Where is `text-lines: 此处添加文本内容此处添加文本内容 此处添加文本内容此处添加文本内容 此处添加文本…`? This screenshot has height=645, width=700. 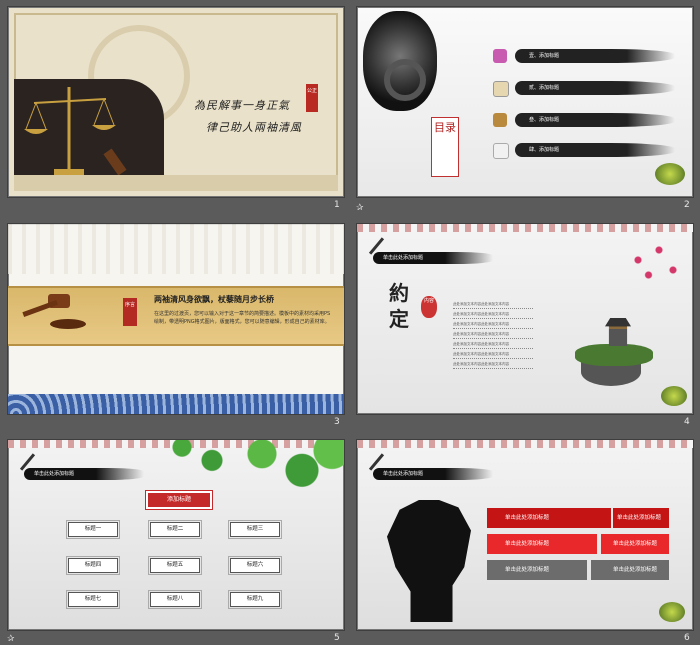 text-lines: 此处添加文本内容此处添加文本内容 此处添加文本内容此处添加文本内容 此处添加文本… is located at coordinates (493, 337).